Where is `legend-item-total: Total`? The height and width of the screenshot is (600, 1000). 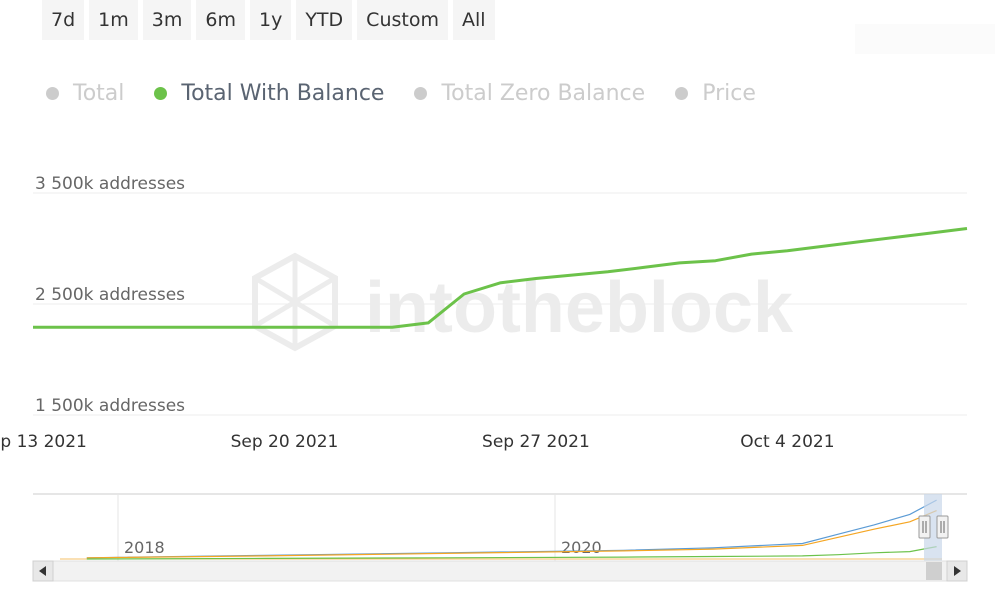 legend-item-total: Total is located at coordinates (85, 93).